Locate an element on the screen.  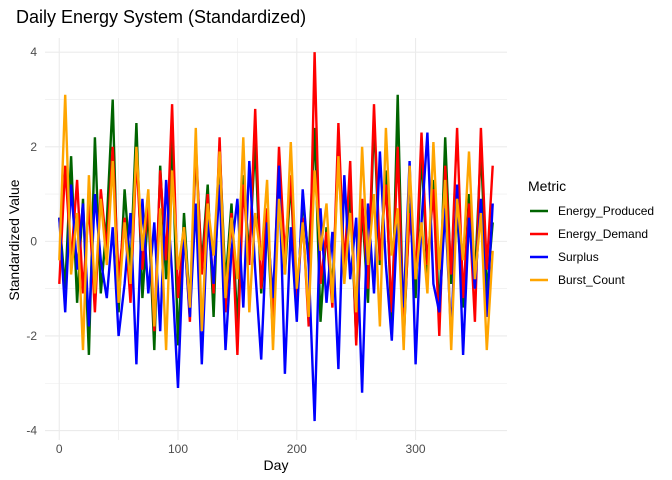
legend-title: Metric is located at coordinates (547, 186).